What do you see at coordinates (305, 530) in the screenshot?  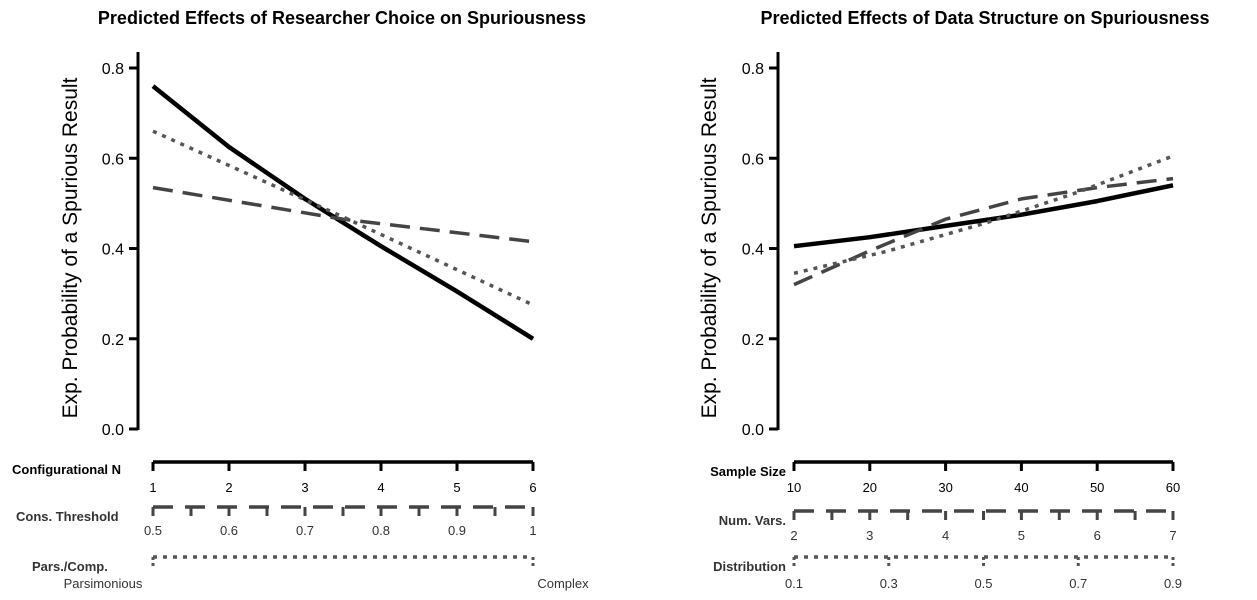 I see `left-axis-1-tick-label: 0.7` at bounding box center [305, 530].